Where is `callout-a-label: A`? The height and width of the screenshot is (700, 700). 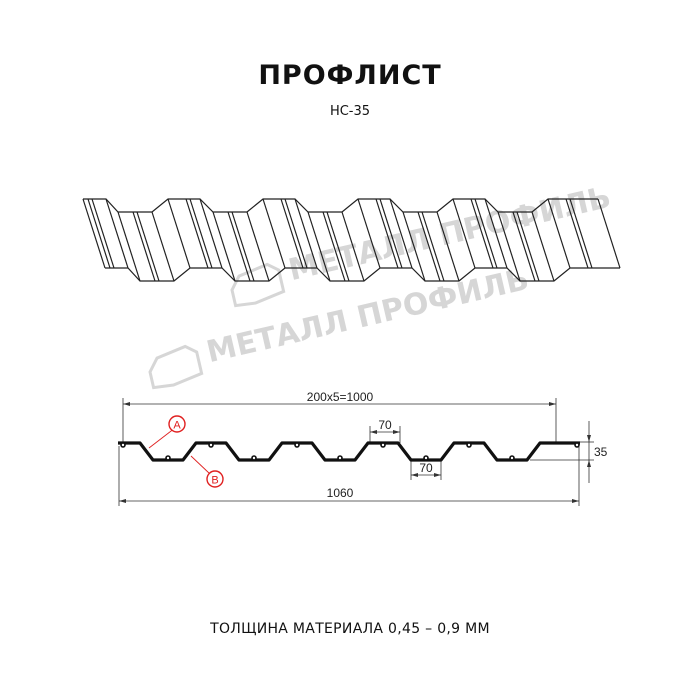 callout-a-label: A is located at coordinates (177, 426).